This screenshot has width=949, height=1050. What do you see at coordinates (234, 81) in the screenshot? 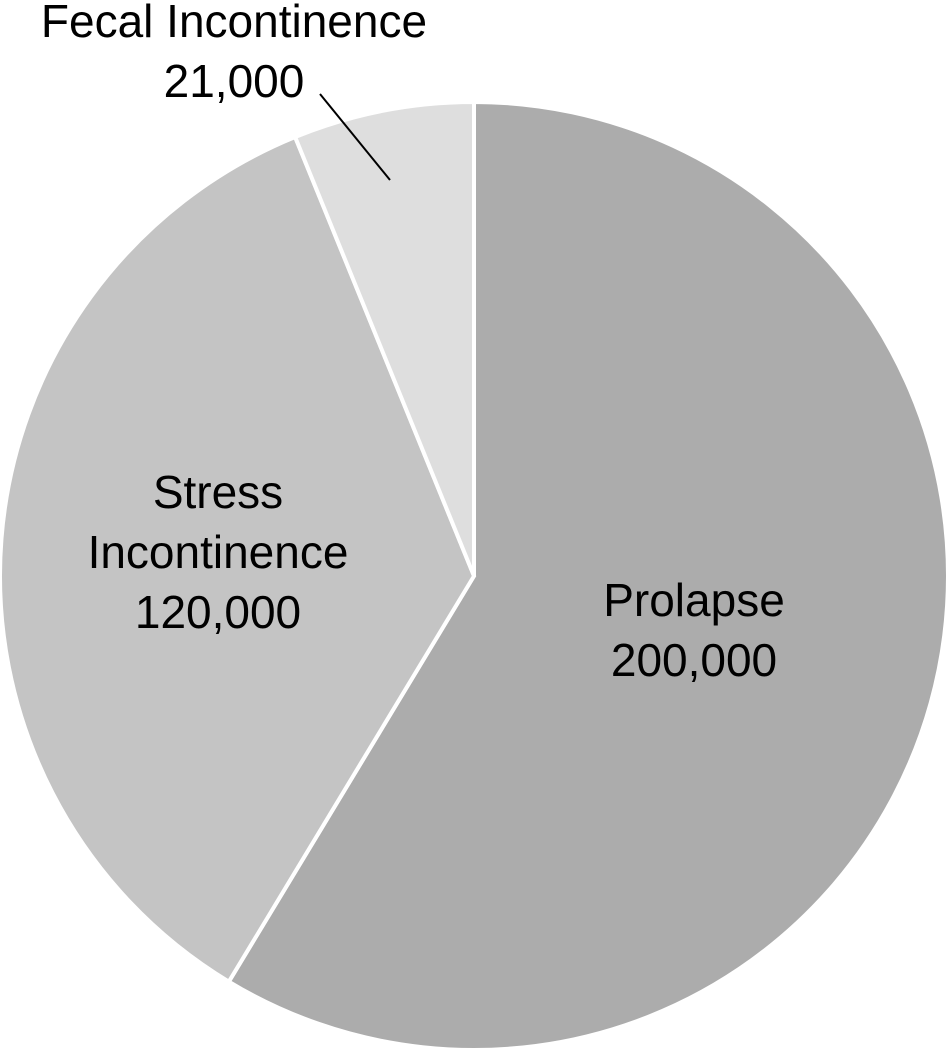
I see `slice-value-label: 21,000` at bounding box center [234, 81].